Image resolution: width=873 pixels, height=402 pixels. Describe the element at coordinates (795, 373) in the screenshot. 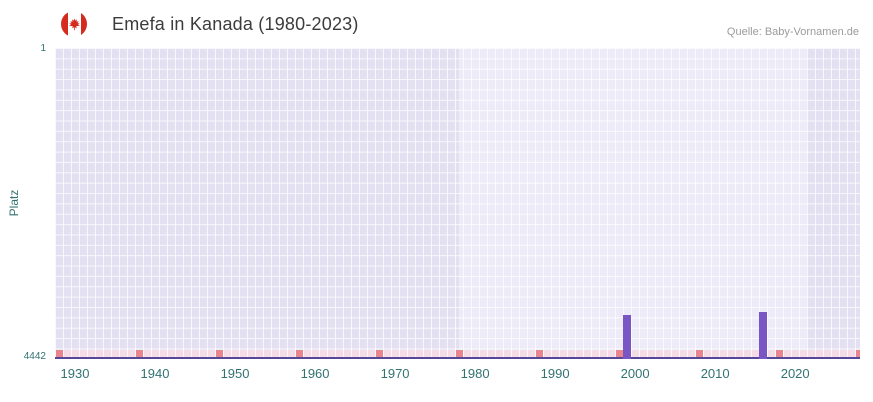

I see `x-tick-2020: 2020` at that location.